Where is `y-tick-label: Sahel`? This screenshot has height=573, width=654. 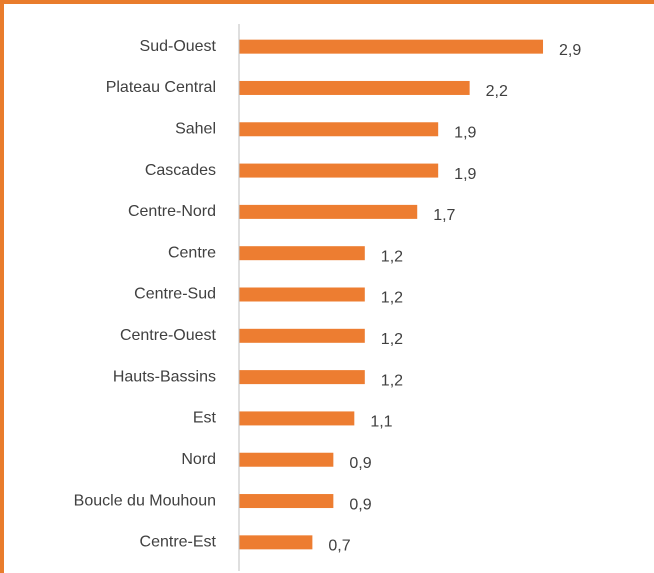
y-tick-label: Sahel is located at coordinates (195, 128).